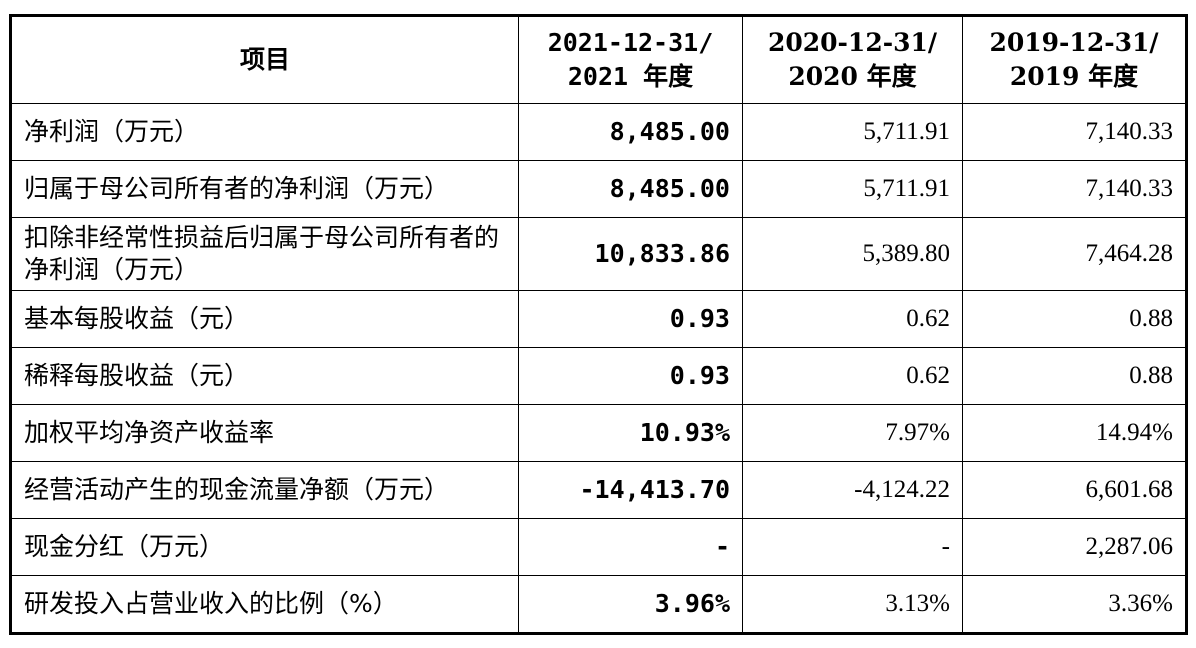 Image resolution: width=1196 pixels, height=648 pixels. I want to click on value-2020: 5,389.80, so click(852, 254).